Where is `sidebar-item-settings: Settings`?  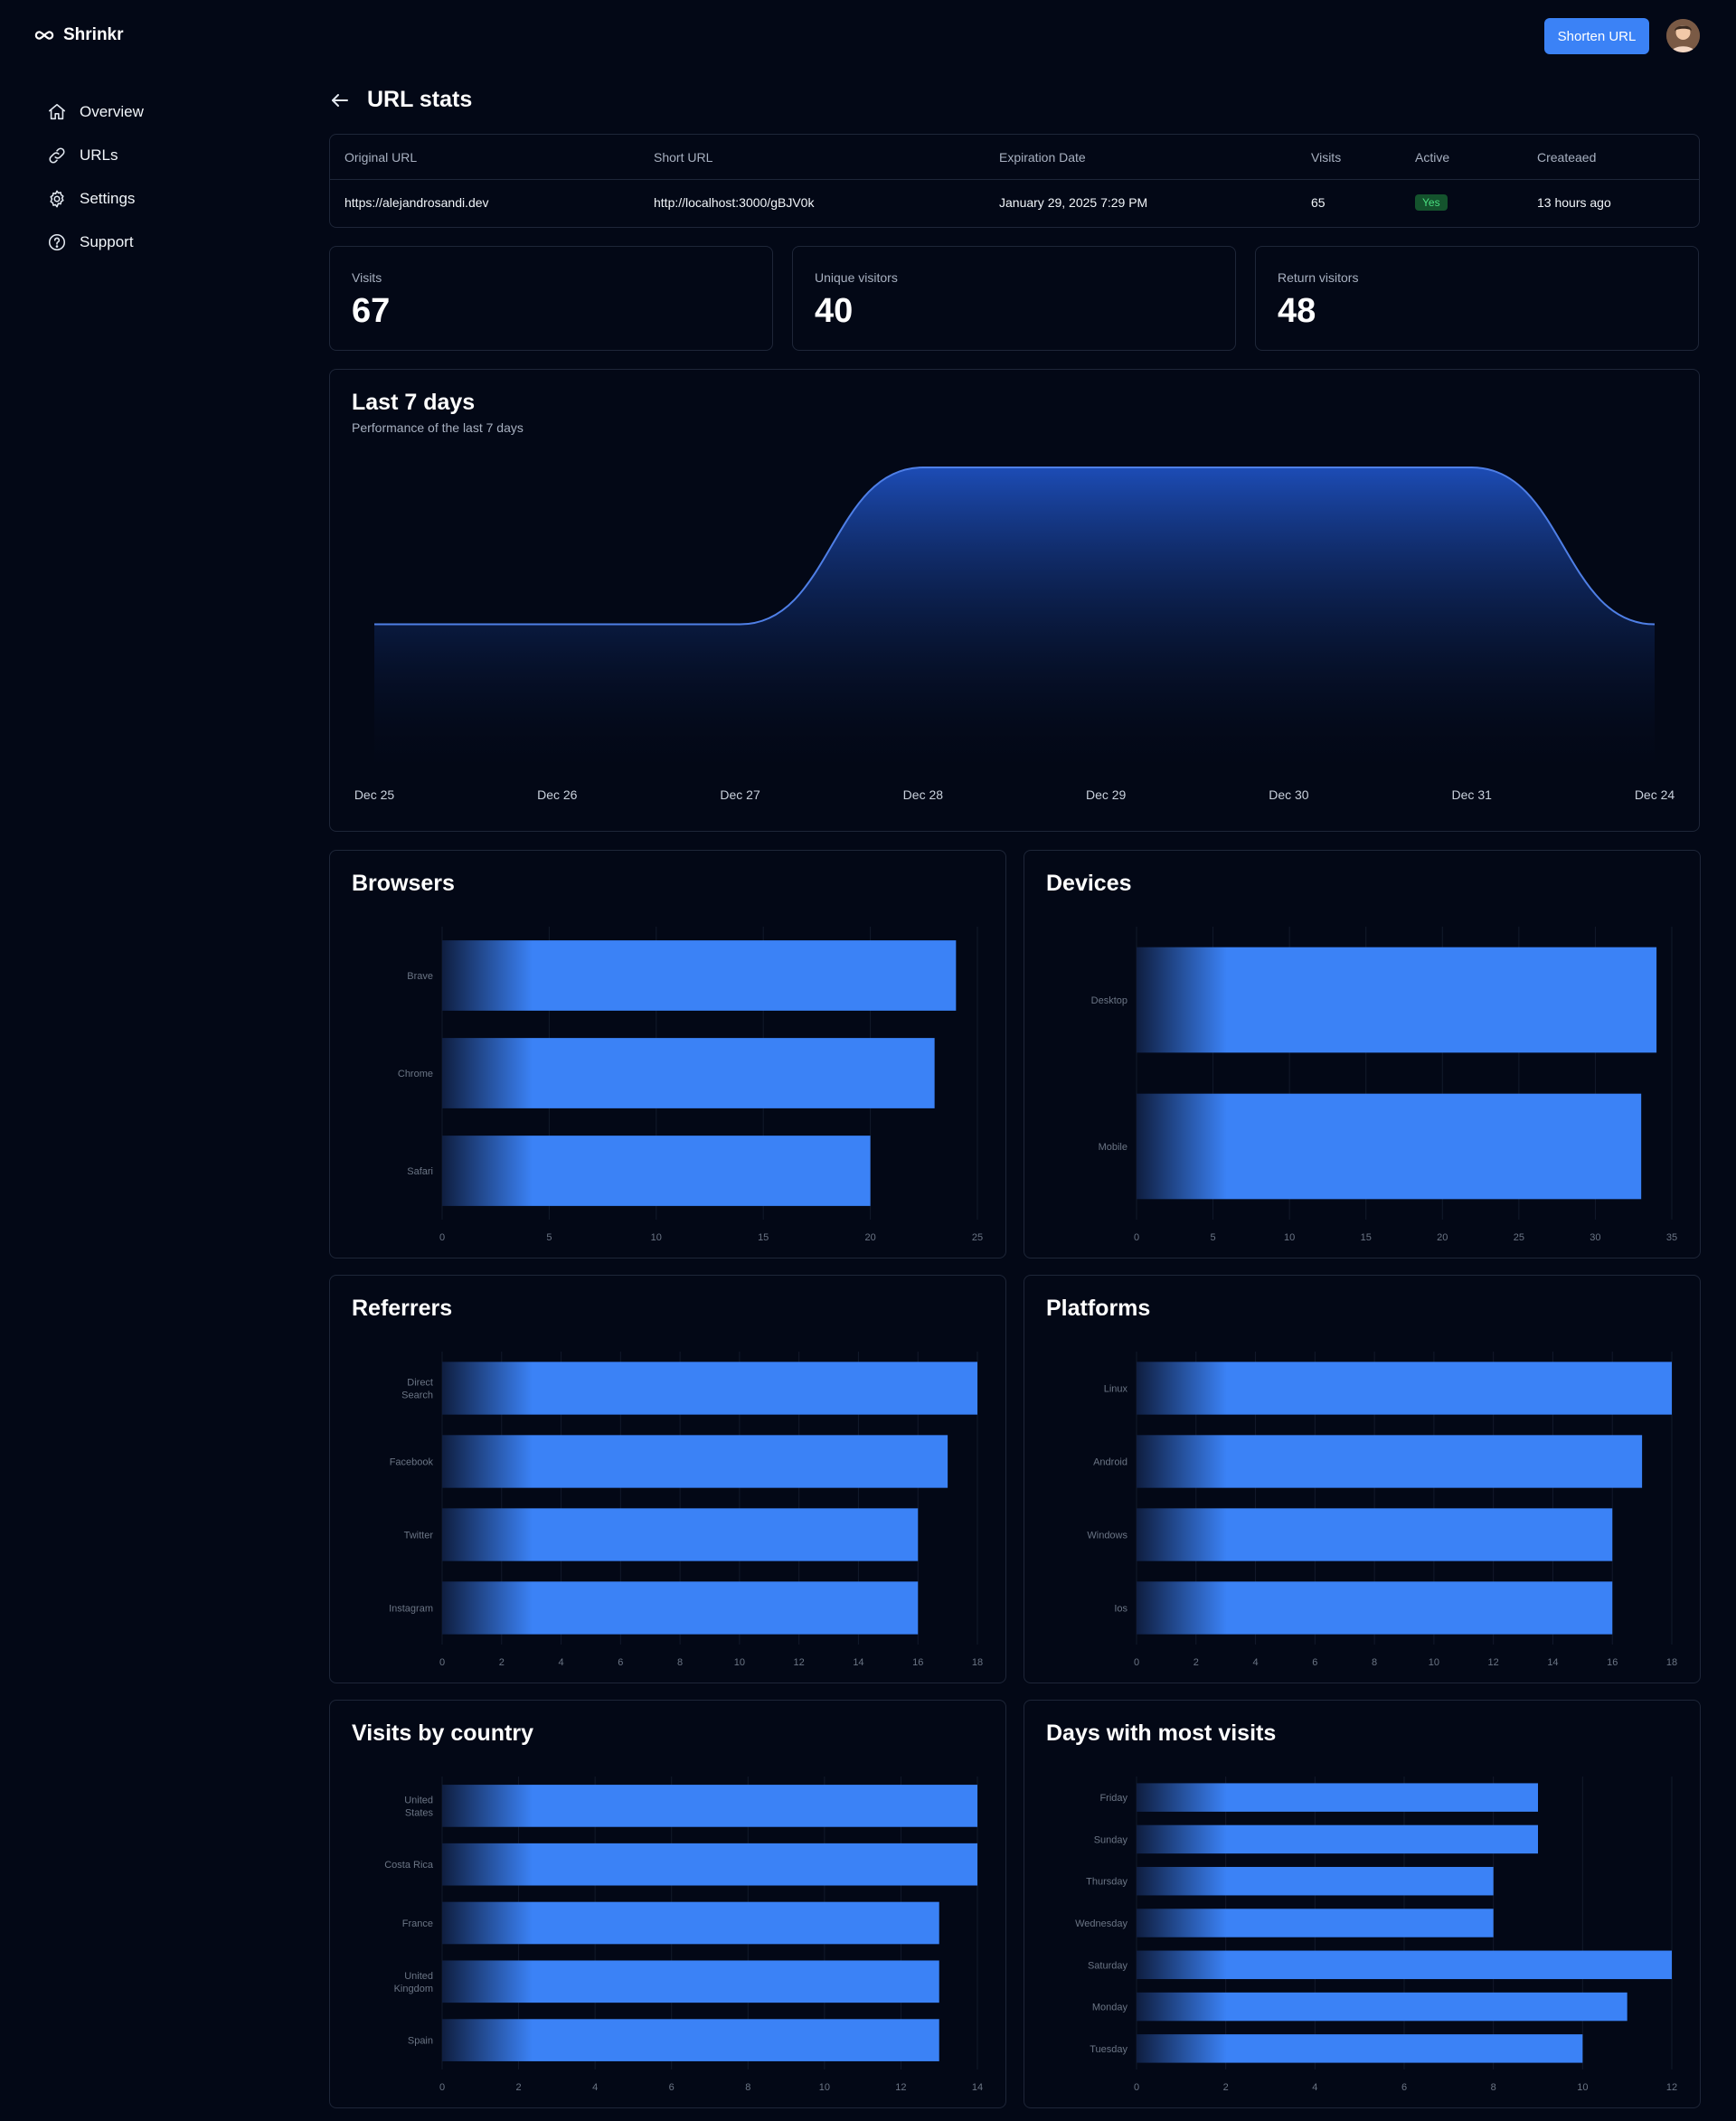 sidebar-item-settings: Settings is located at coordinates (96, 199).